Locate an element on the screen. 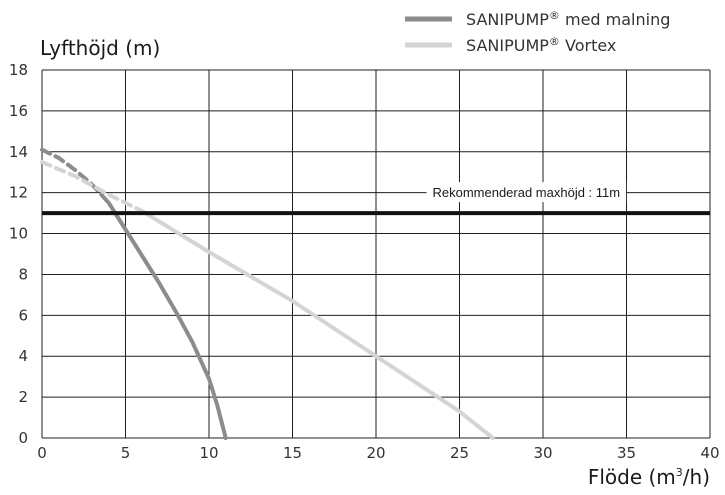  x-axis-title: Flöde (m3/h) is located at coordinates (649, 477).